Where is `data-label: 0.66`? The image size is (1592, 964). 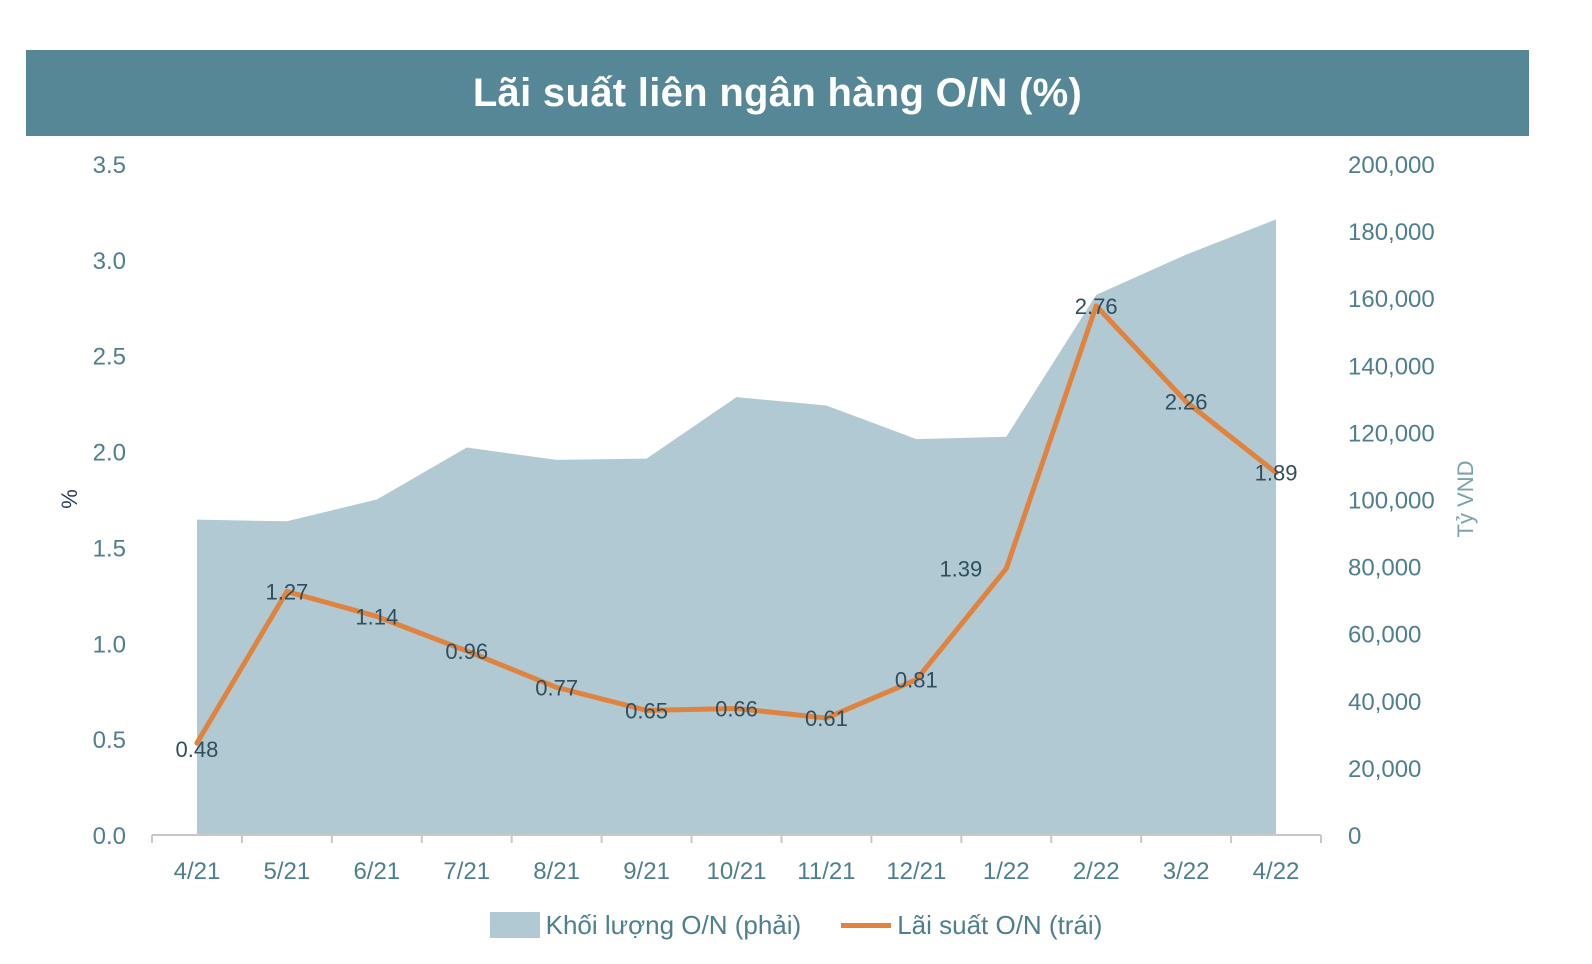
data-label: 0.66 is located at coordinates (736, 708).